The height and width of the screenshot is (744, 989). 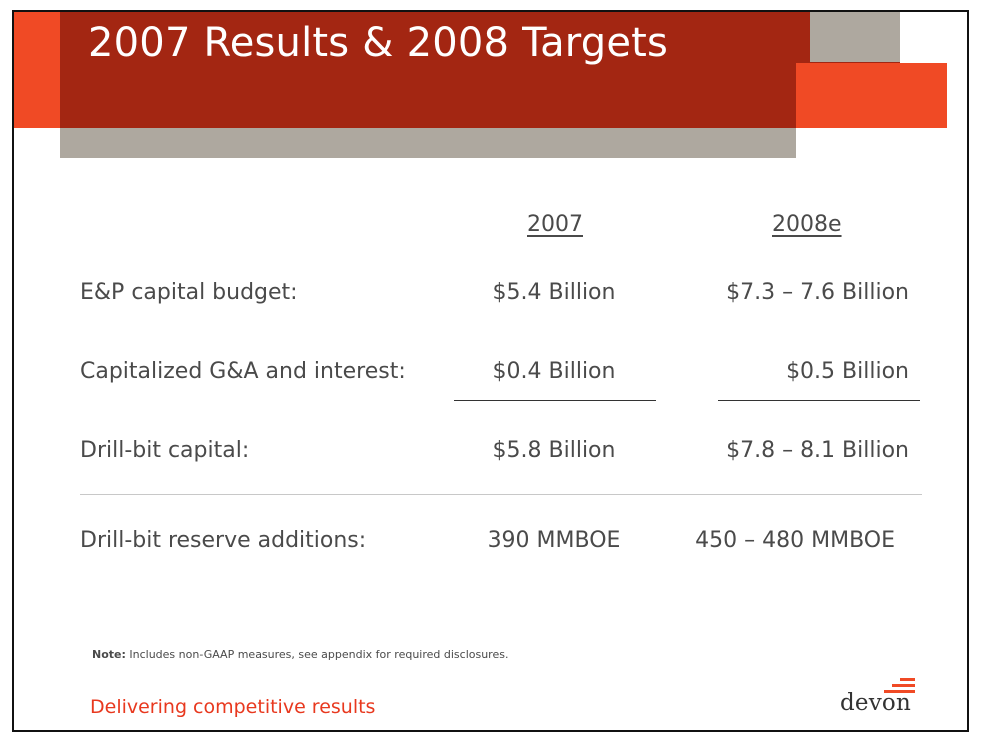 I want to click on value-2007-drill-bit-capital: $5.8 Billion, so click(x=554, y=450).